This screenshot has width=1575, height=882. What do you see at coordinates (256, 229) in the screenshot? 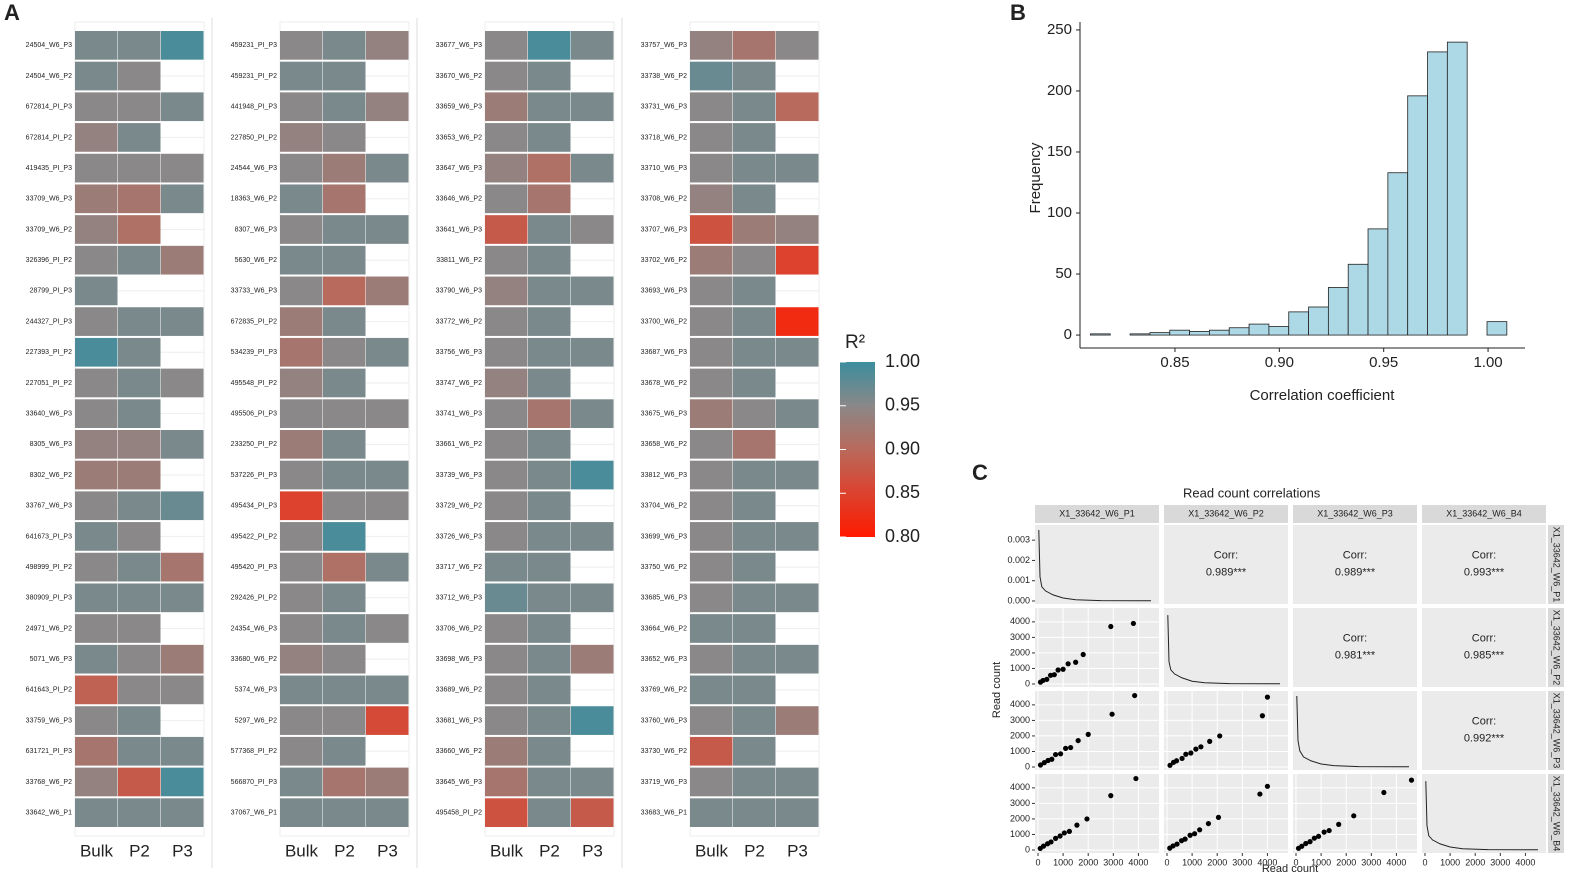
I see `row-label: 8307_W6_P3` at bounding box center [256, 229].